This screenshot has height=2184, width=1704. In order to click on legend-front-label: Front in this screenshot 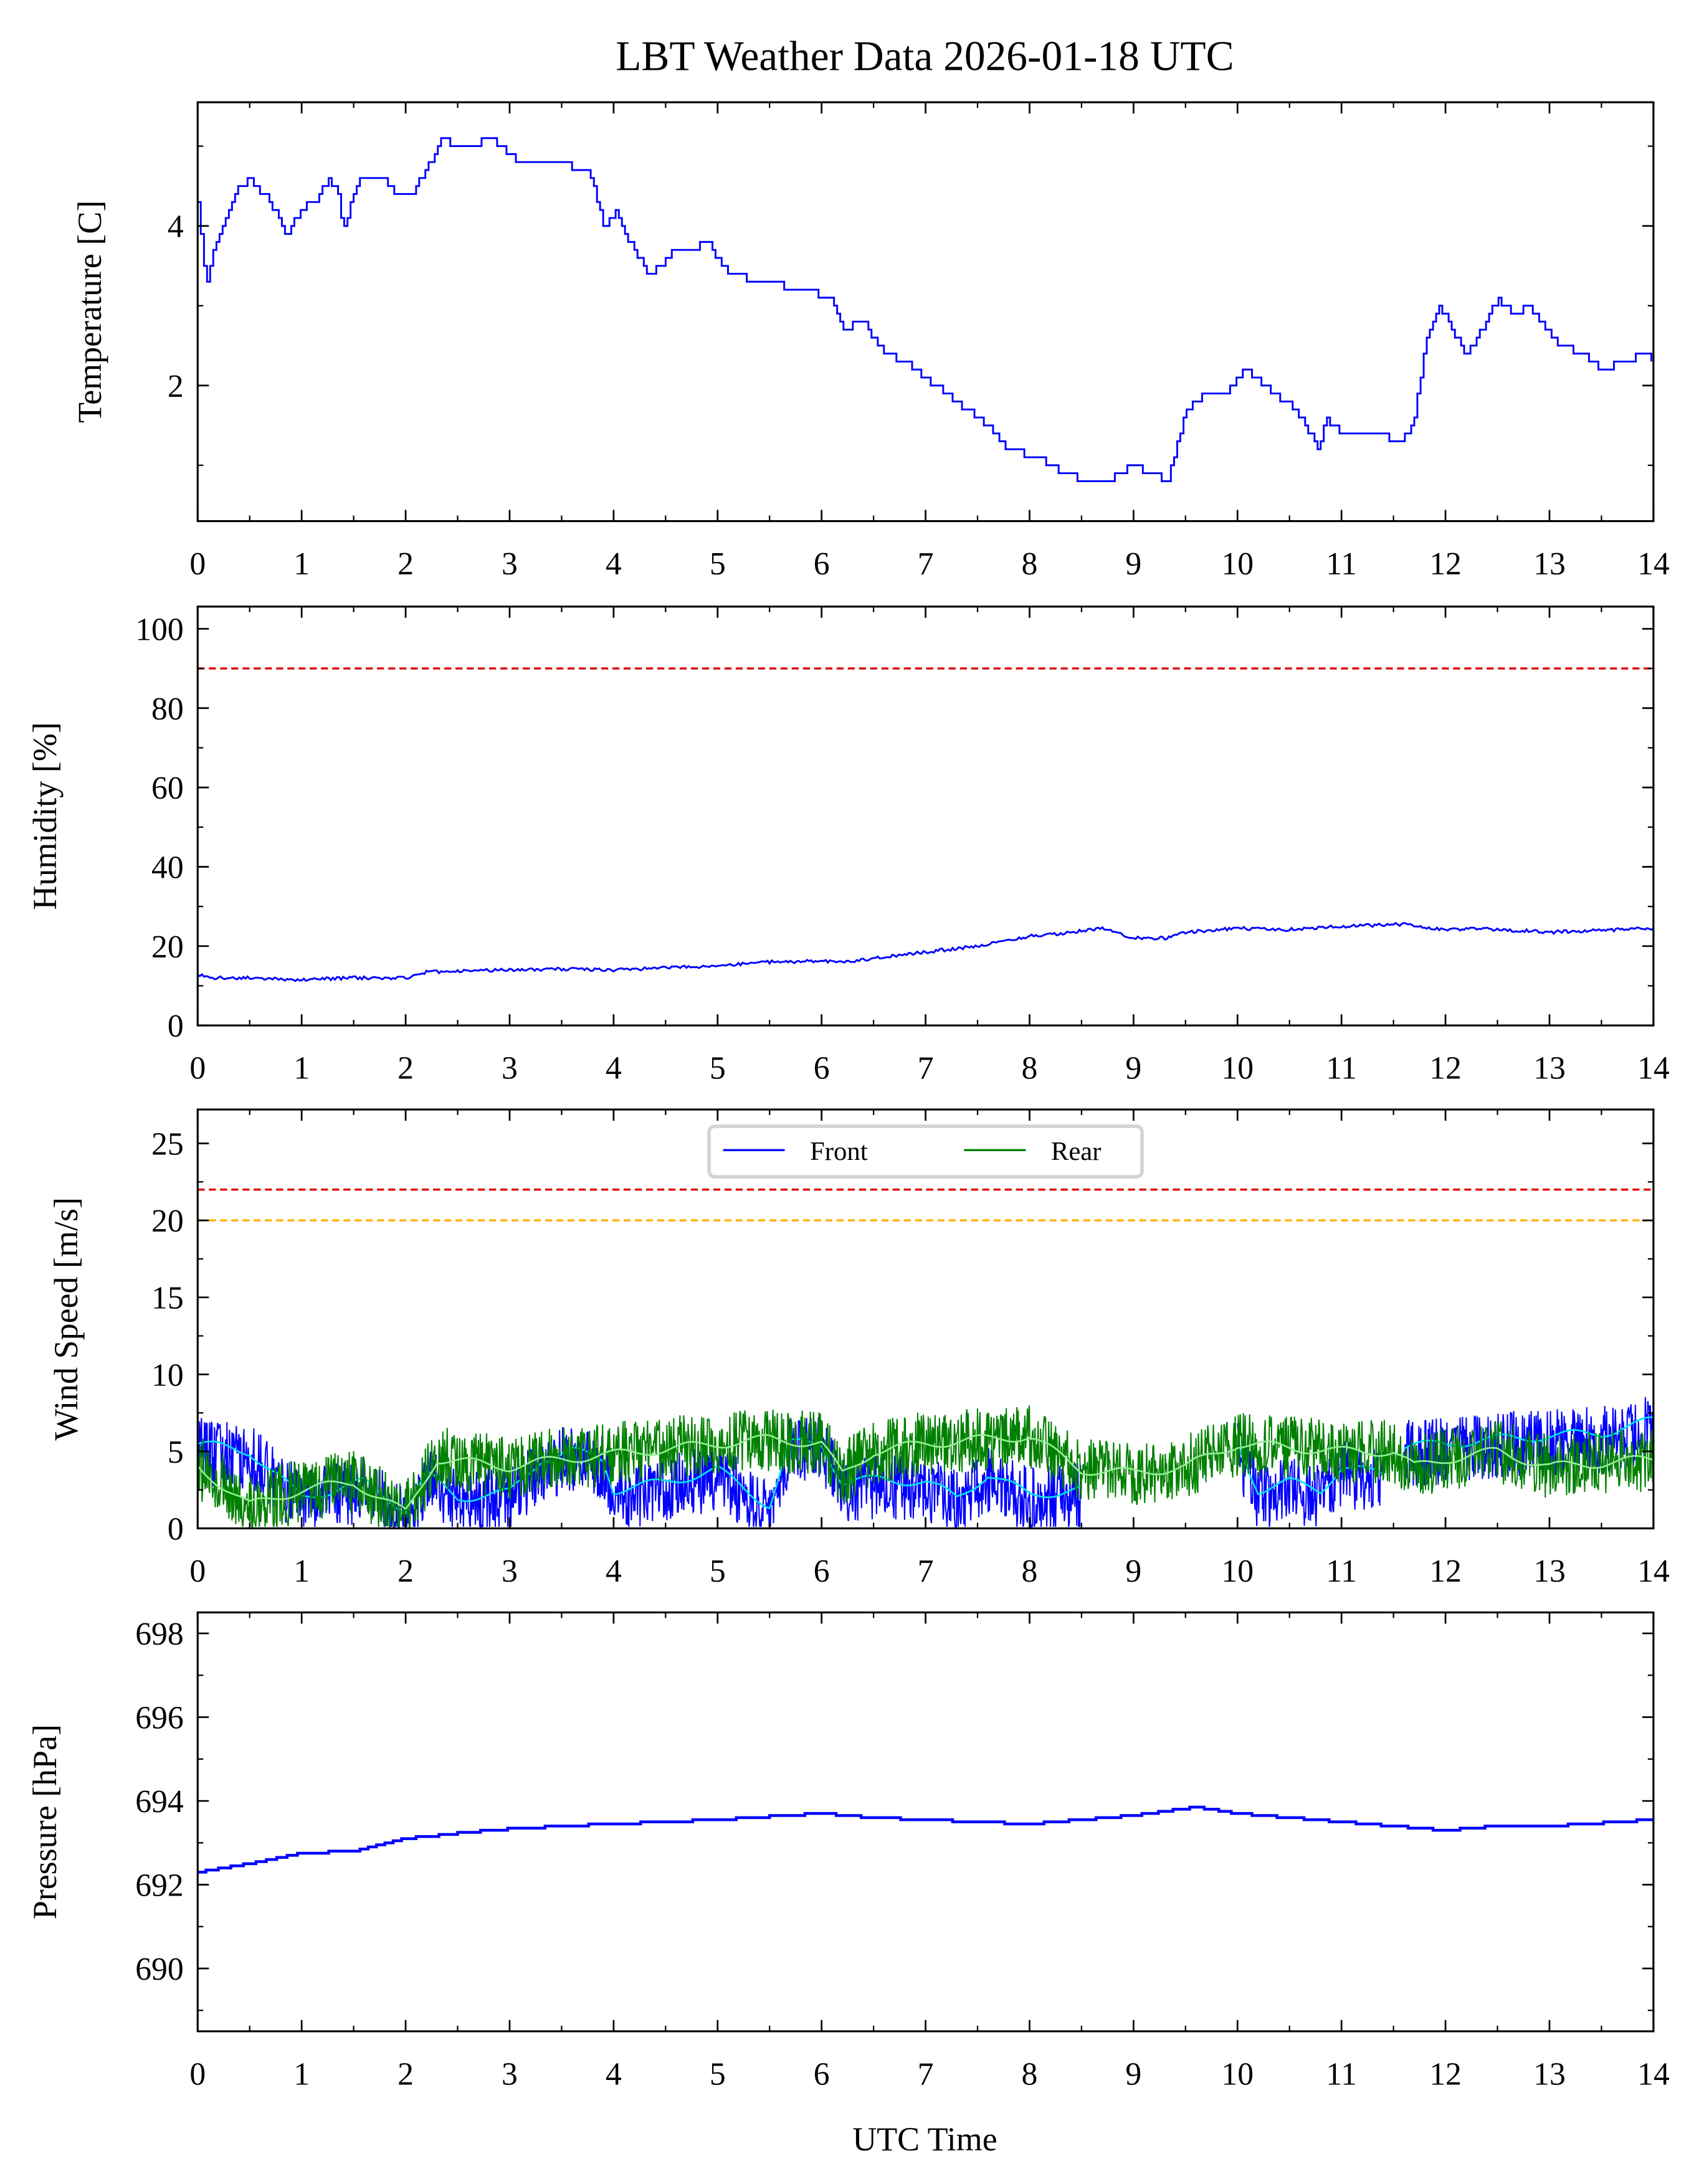, I will do `click(839, 1151)`.